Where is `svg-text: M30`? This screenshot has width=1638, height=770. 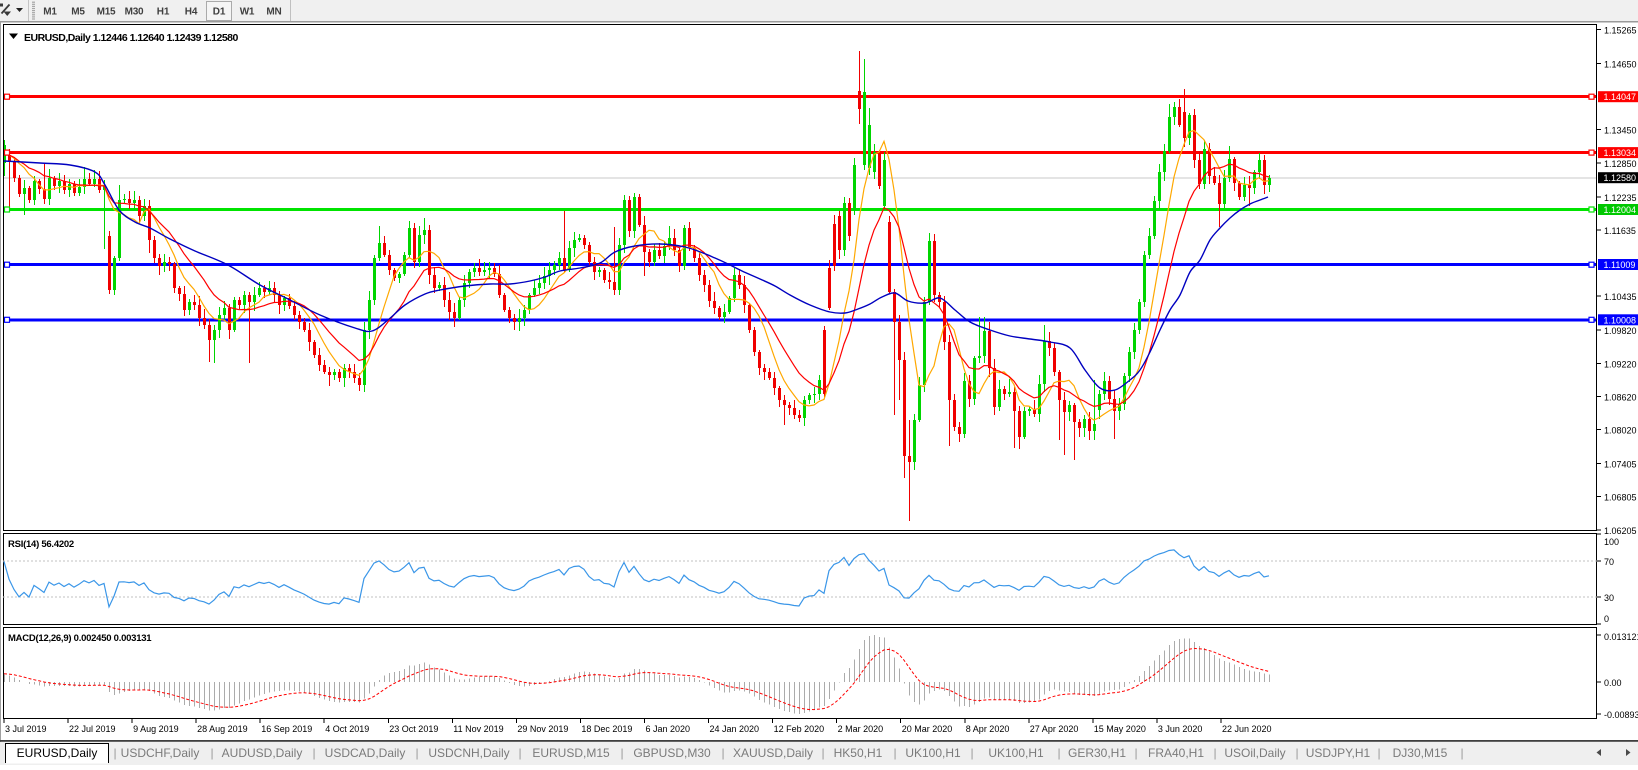
svg-text: M30 is located at coordinates (134, 12).